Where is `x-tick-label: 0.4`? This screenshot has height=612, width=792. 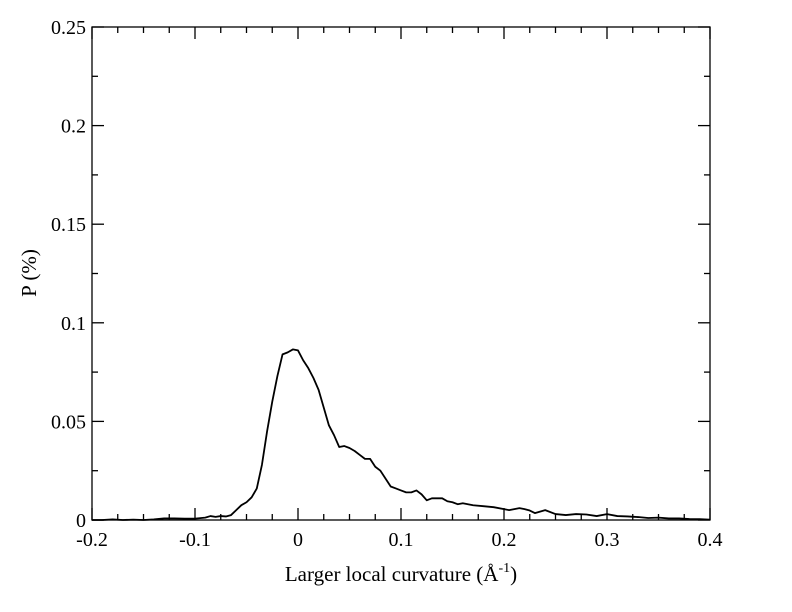
x-tick-label: 0.4 is located at coordinates (710, 540).